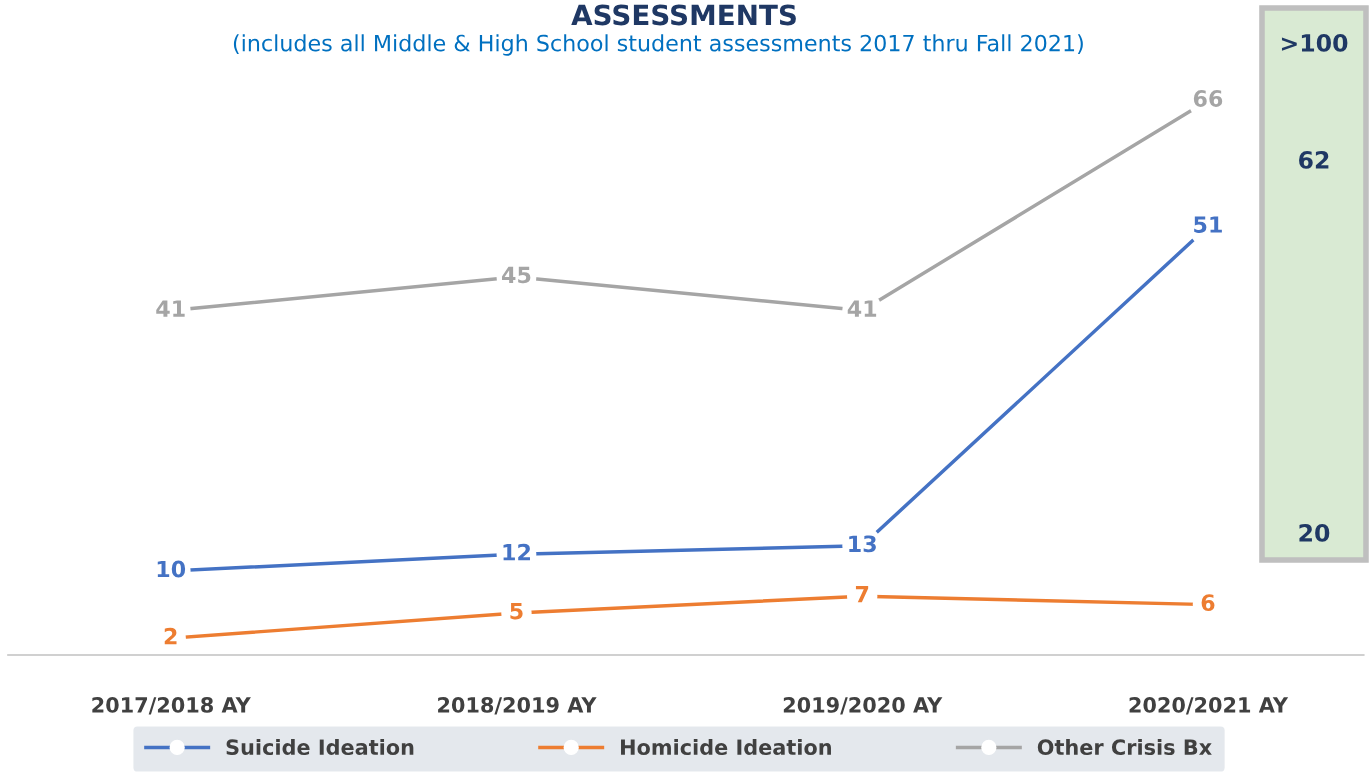 The image size is (1369, 782). Describe the element at coordinates (1314, 532) in the screenshot. I see `annotation: 20` at that location.